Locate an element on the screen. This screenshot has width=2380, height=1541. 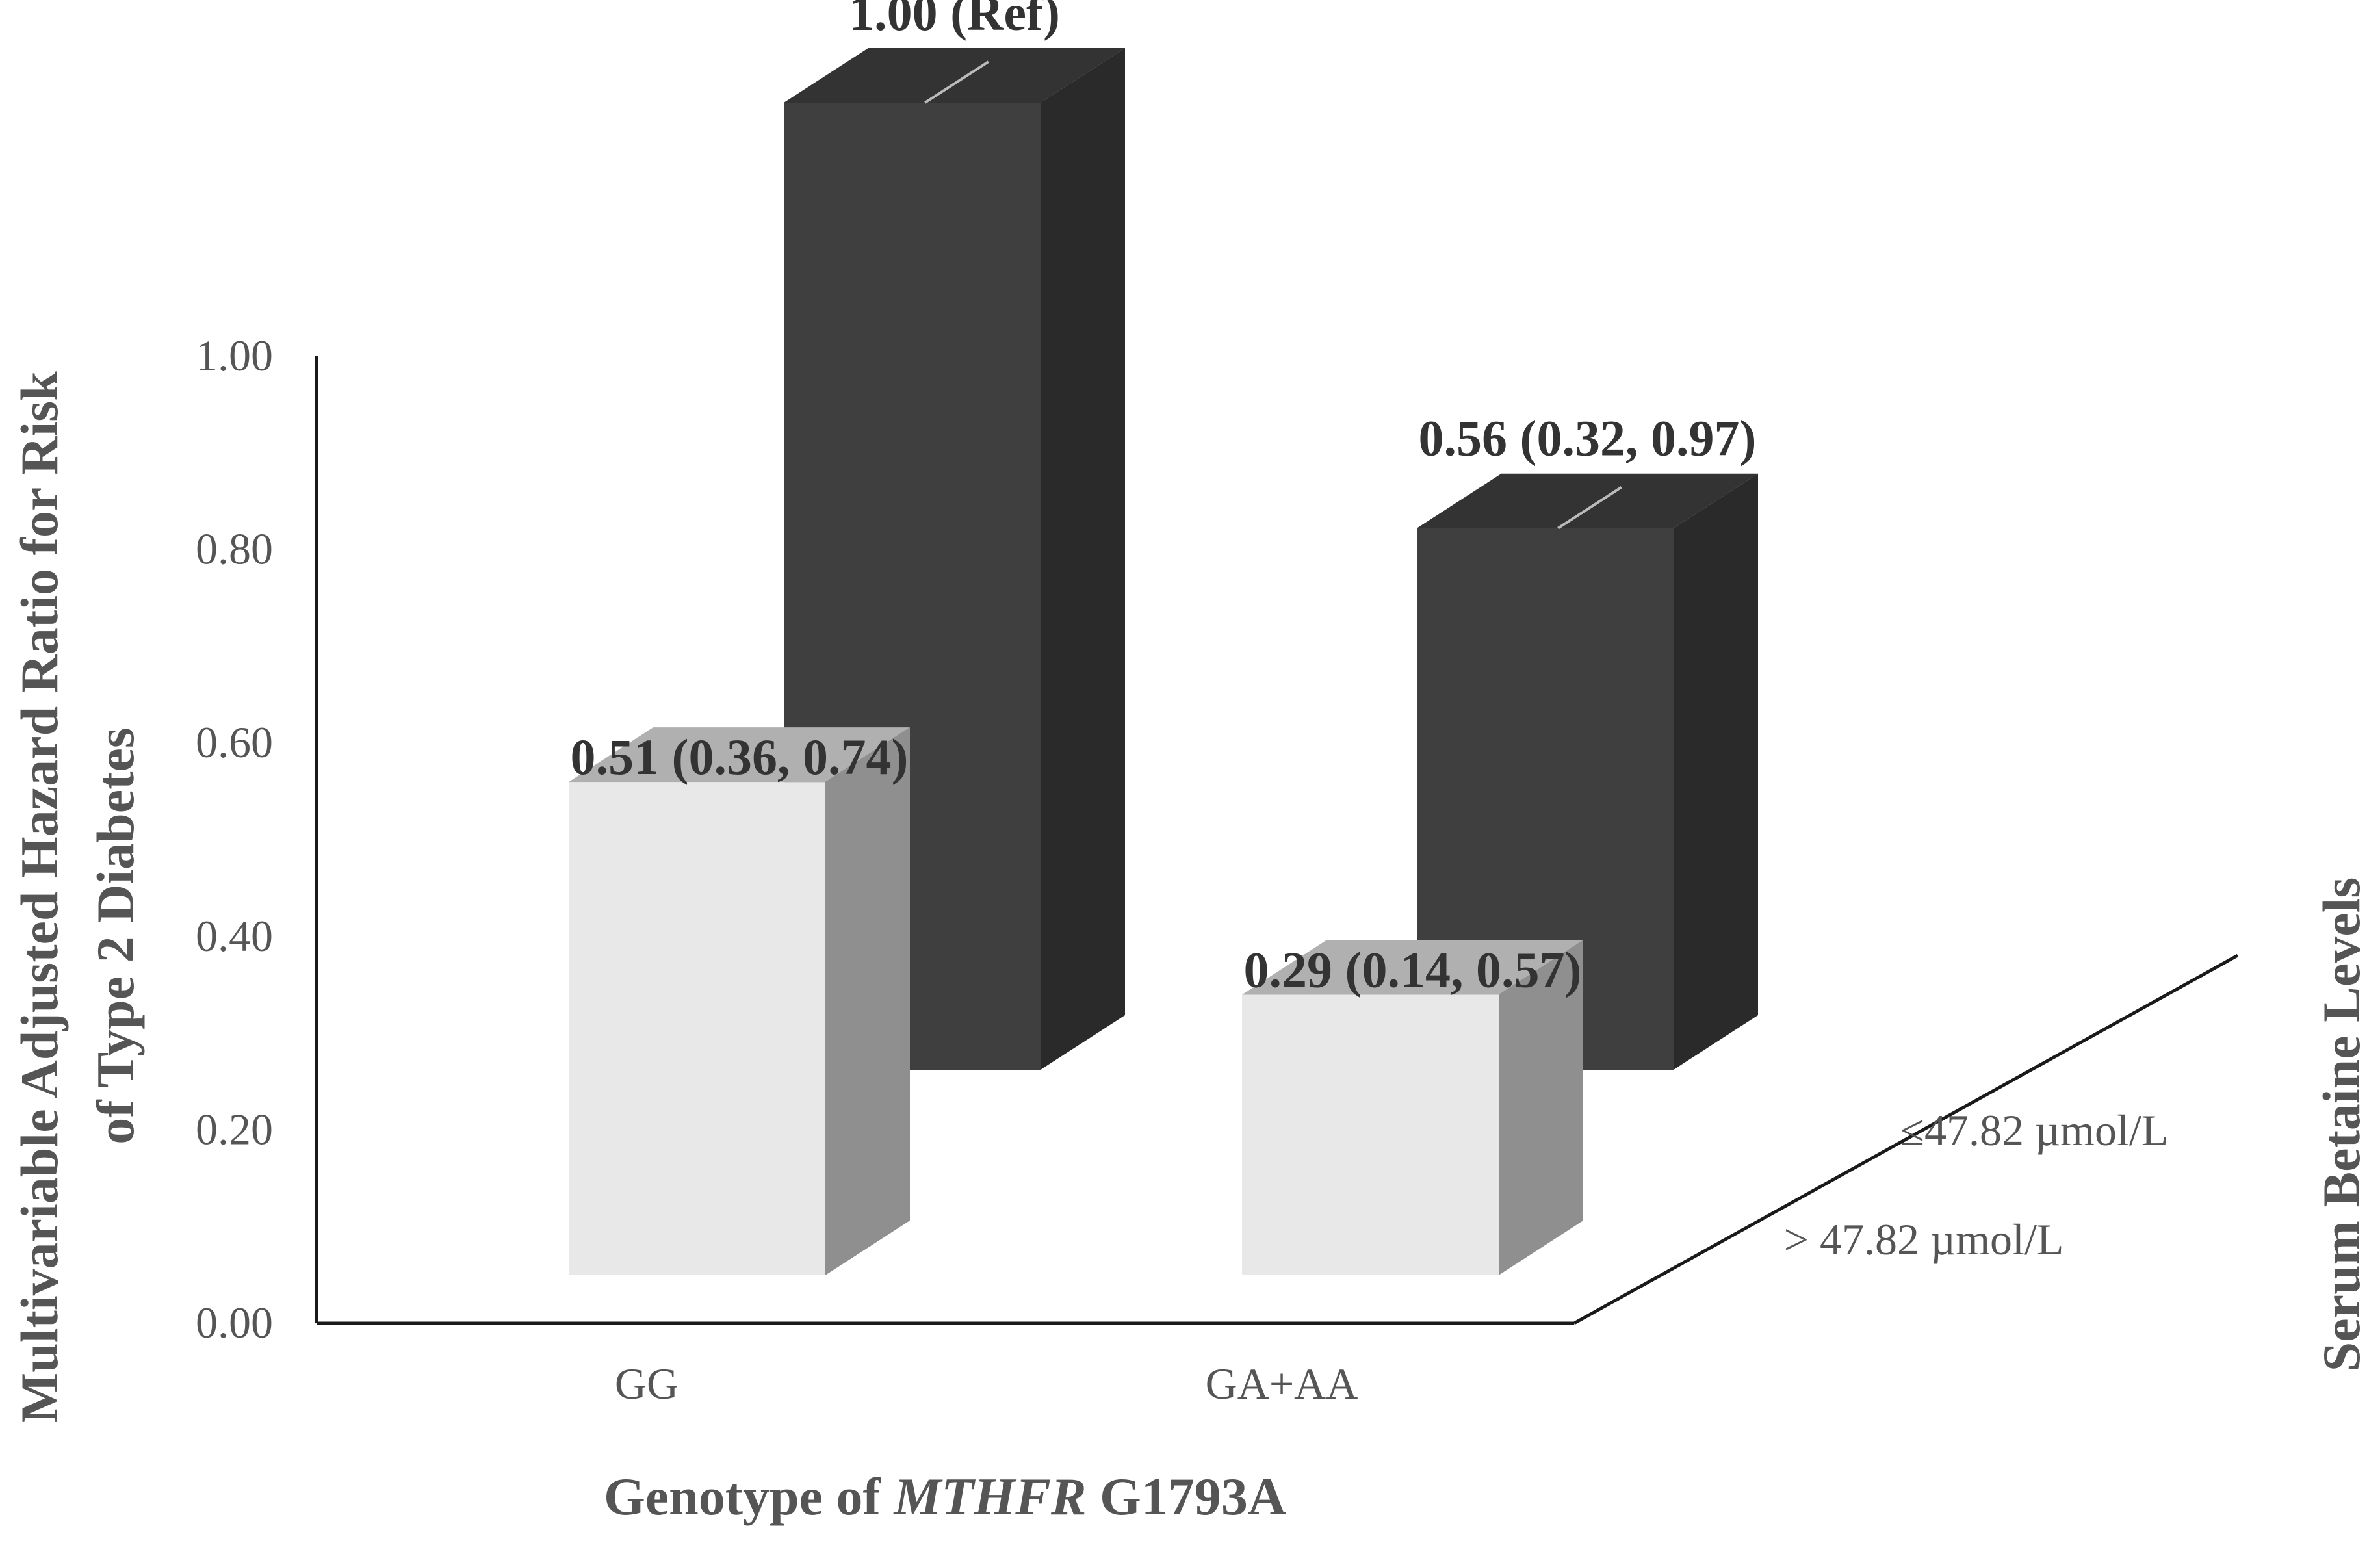
depth-axis-title: Serum Betaine Levels is located at coordinates (2341, 1124).